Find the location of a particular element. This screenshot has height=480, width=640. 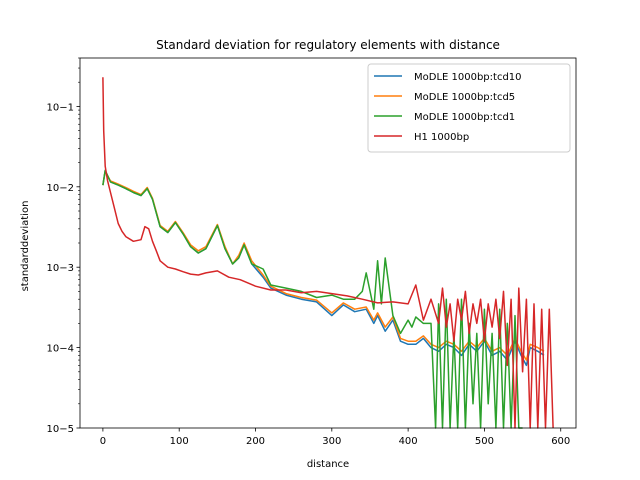

x-tick-label: 600 is located at coordinates (560, 441).